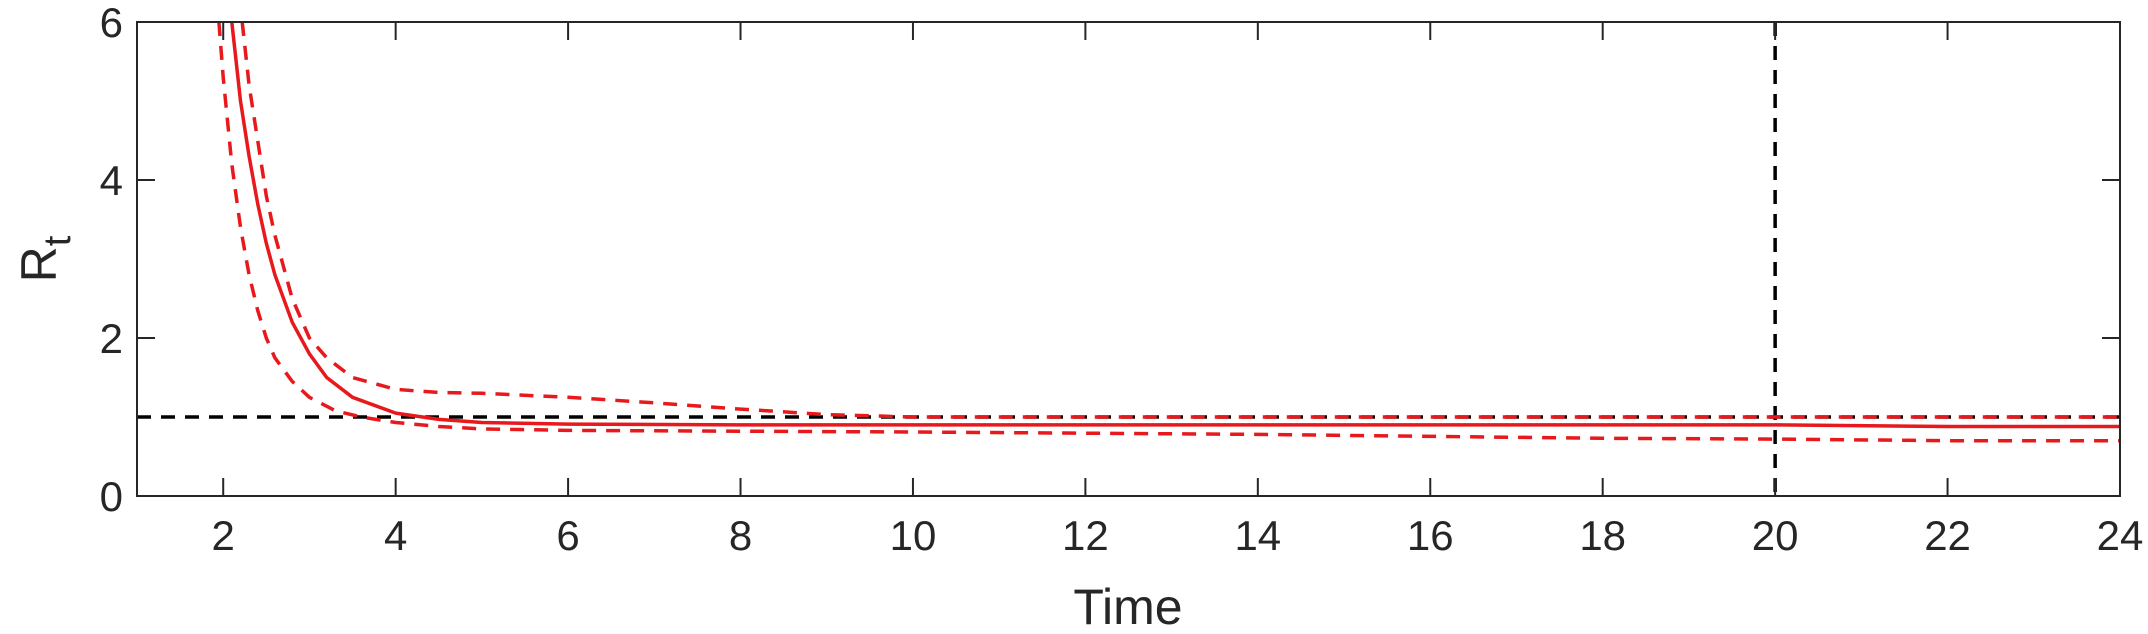 This screenshot has height=634, width=2148. What do you see at coordinates (567, 535) in the screenshot?
I see `x-tick-label: 6` at bounding box center [567, 535].